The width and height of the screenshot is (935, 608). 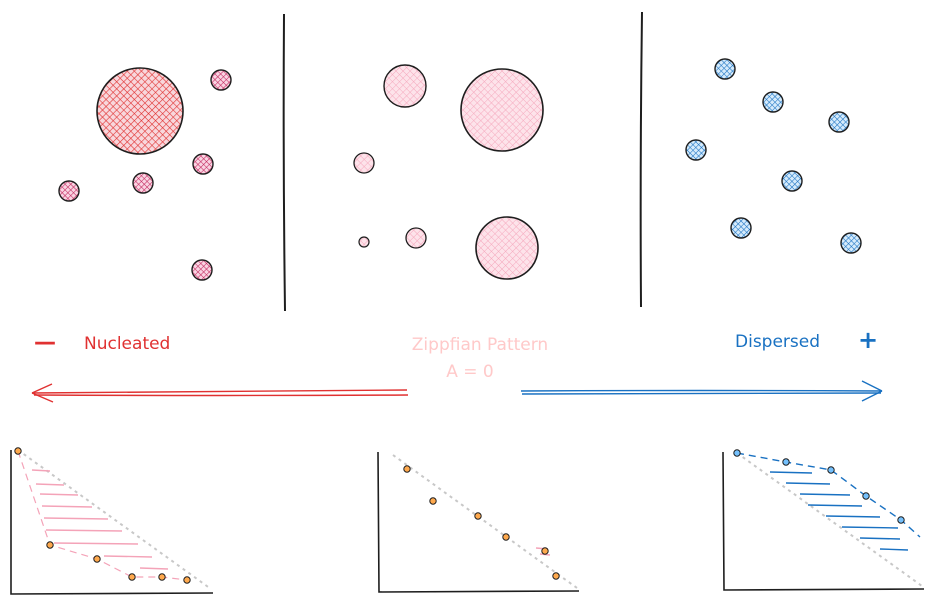 I want to click on tiny-settlement-circle, so click(x=364, y=242).